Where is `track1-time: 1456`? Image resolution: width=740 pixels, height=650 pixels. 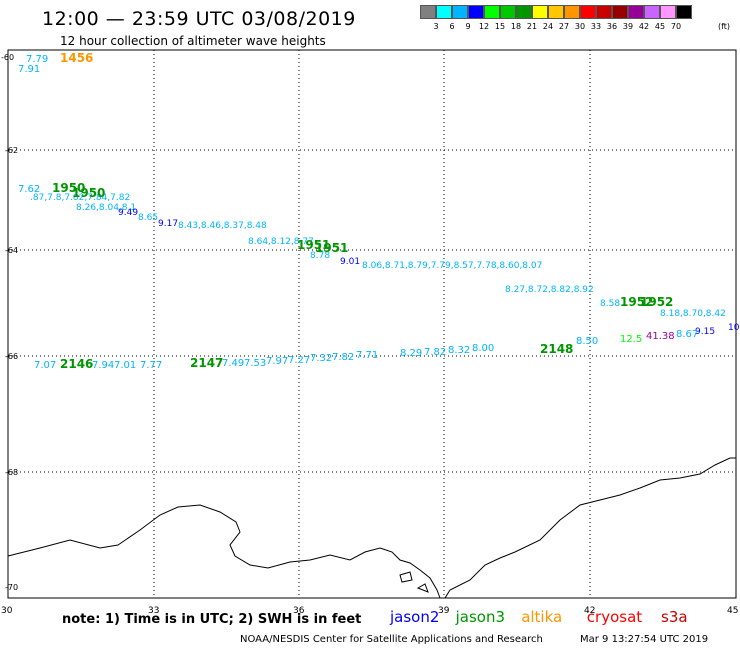
track1-time: 1456 is located at coordinates (76, 58).